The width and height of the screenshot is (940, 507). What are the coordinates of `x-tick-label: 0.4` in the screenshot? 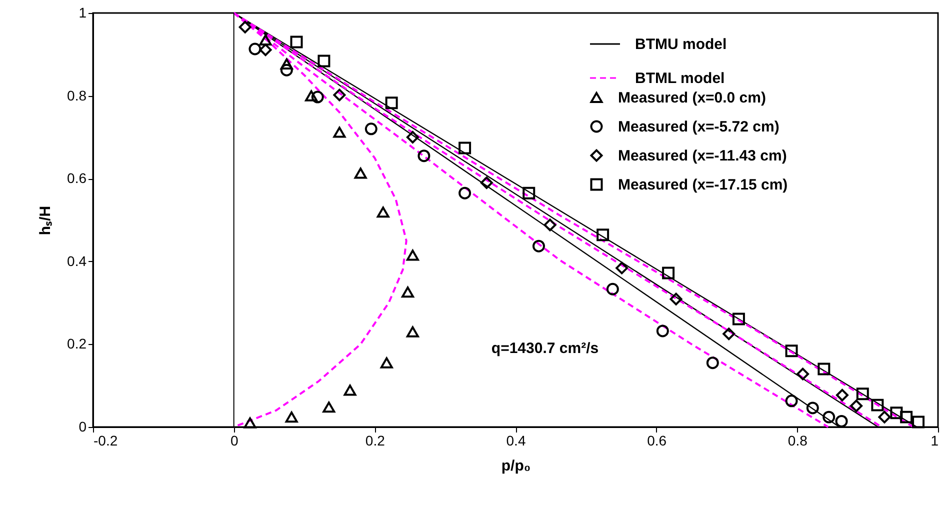 It's located at (516, 440).